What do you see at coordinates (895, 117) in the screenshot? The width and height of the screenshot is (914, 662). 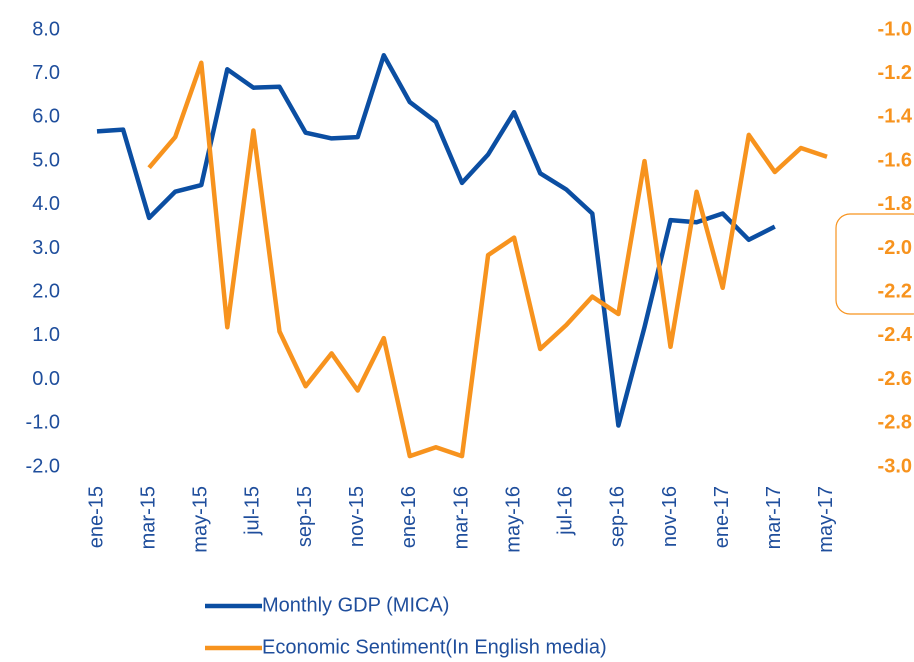 I see `y2-tick-label: -1.4` at bounding box center [895, 117].